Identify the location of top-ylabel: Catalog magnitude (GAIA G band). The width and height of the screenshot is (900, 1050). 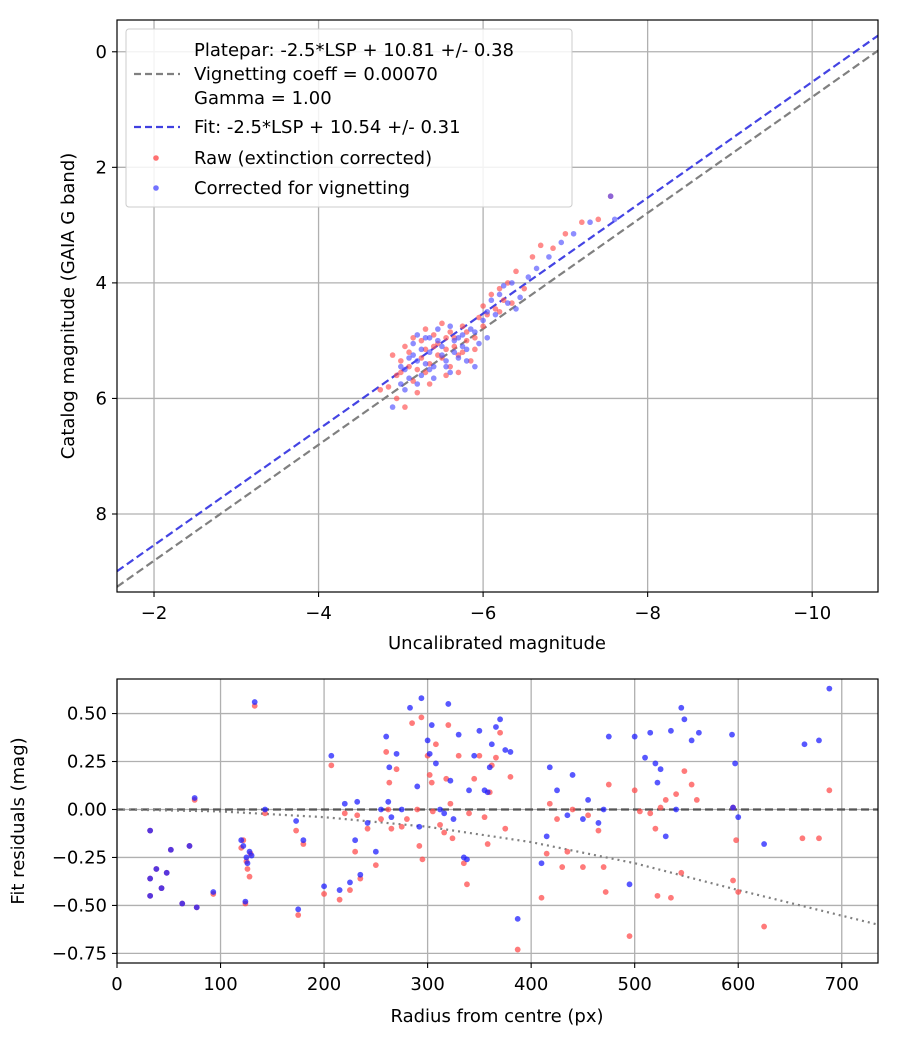
(68, 306).